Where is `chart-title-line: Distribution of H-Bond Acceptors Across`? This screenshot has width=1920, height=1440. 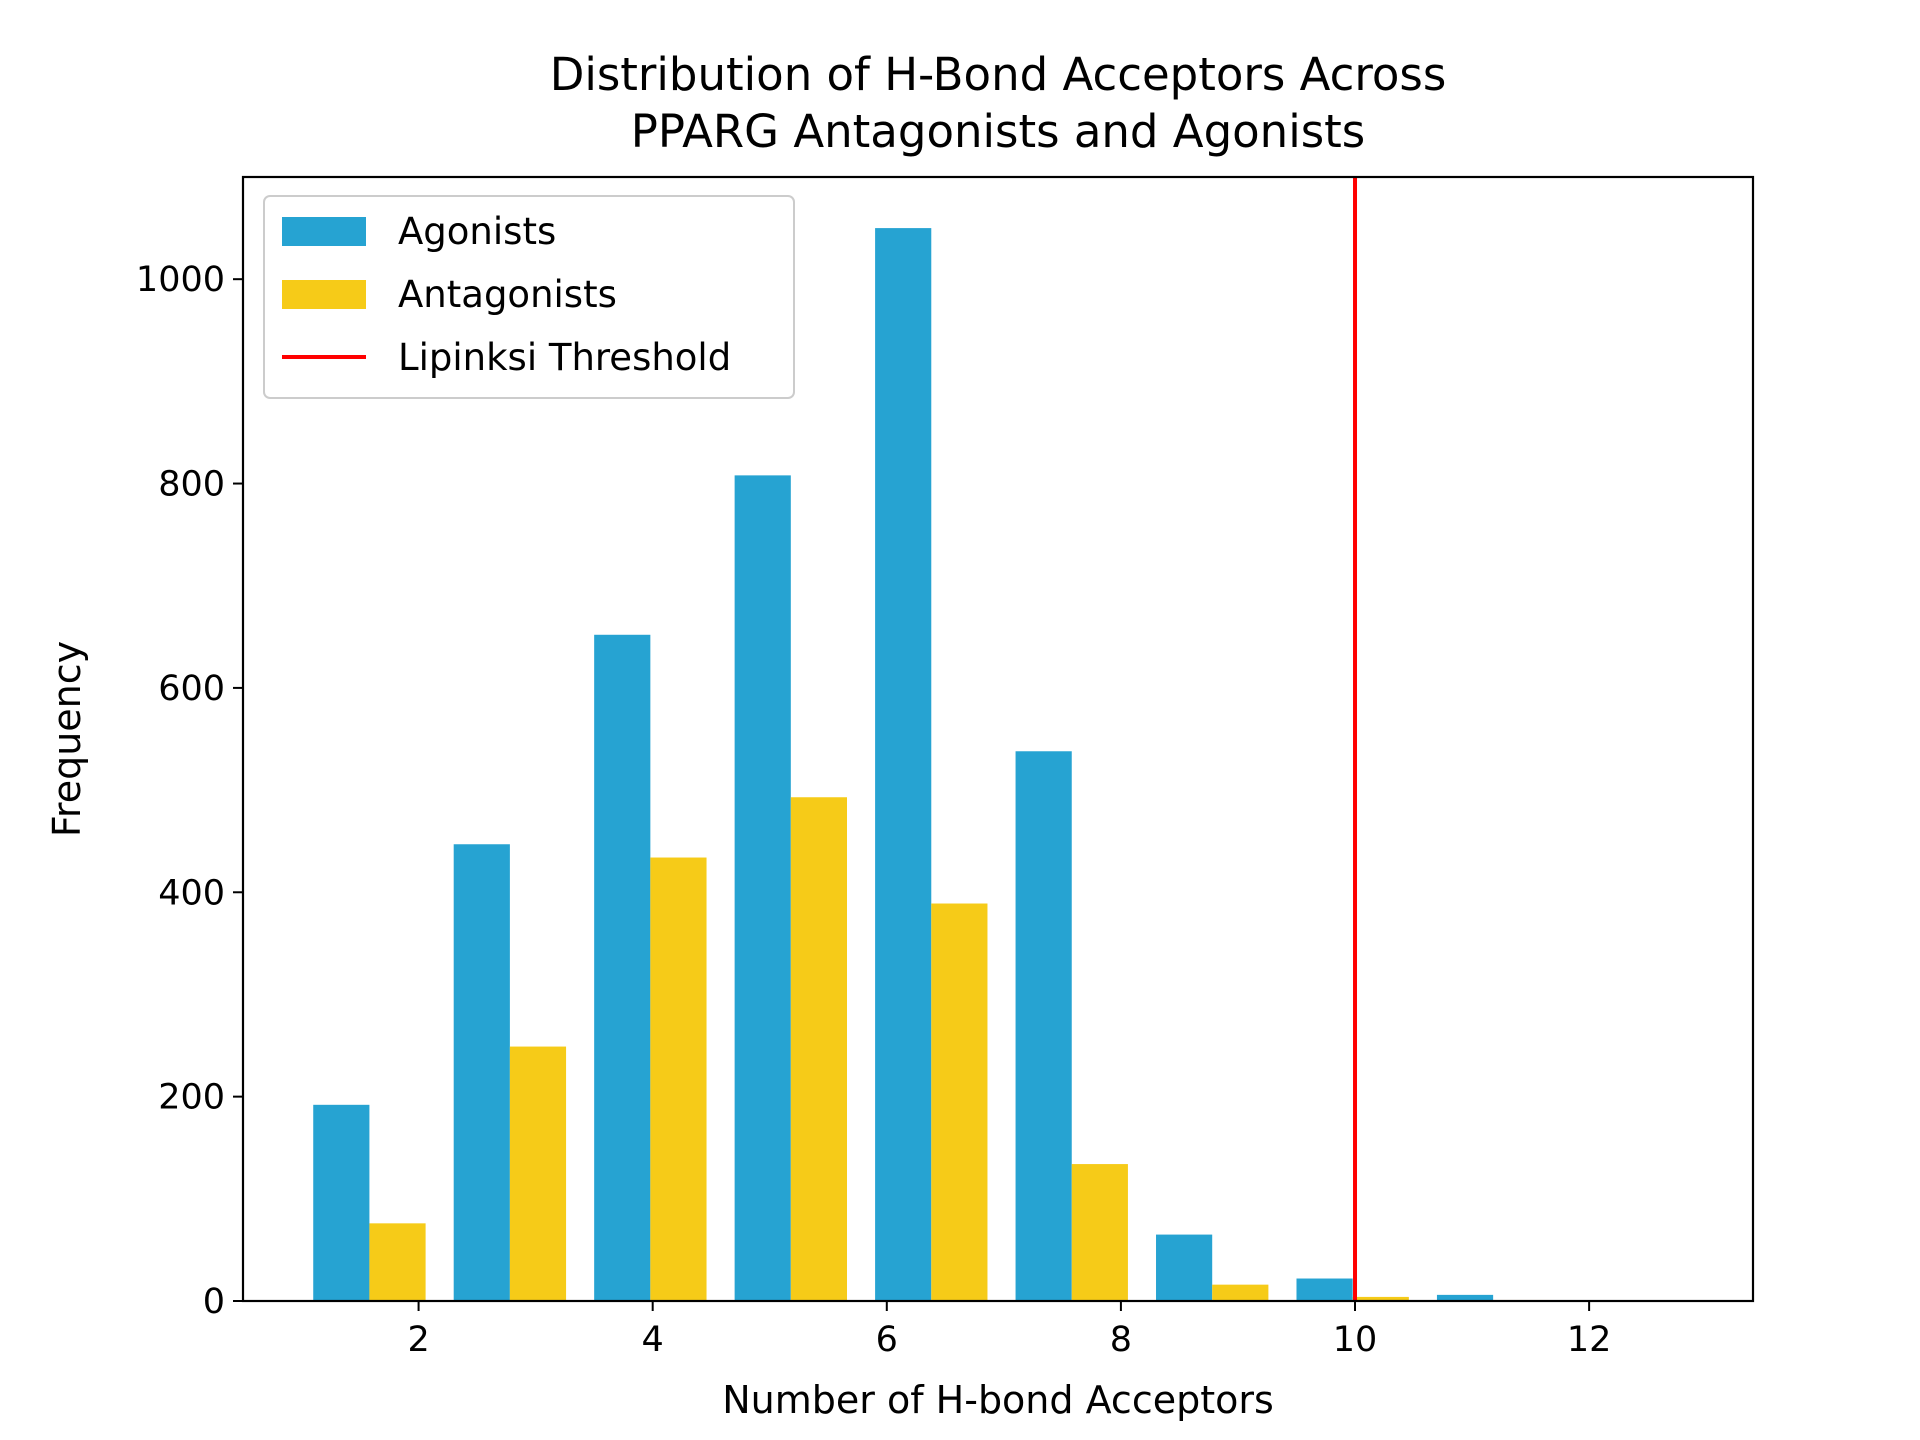 chart-title-line: Distribution of H-Bond Acceptors Across is located at coordinates (998, 74).